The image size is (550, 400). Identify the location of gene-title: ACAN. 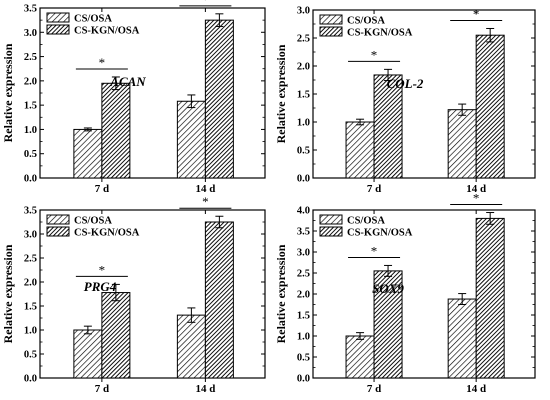
(127, 81).